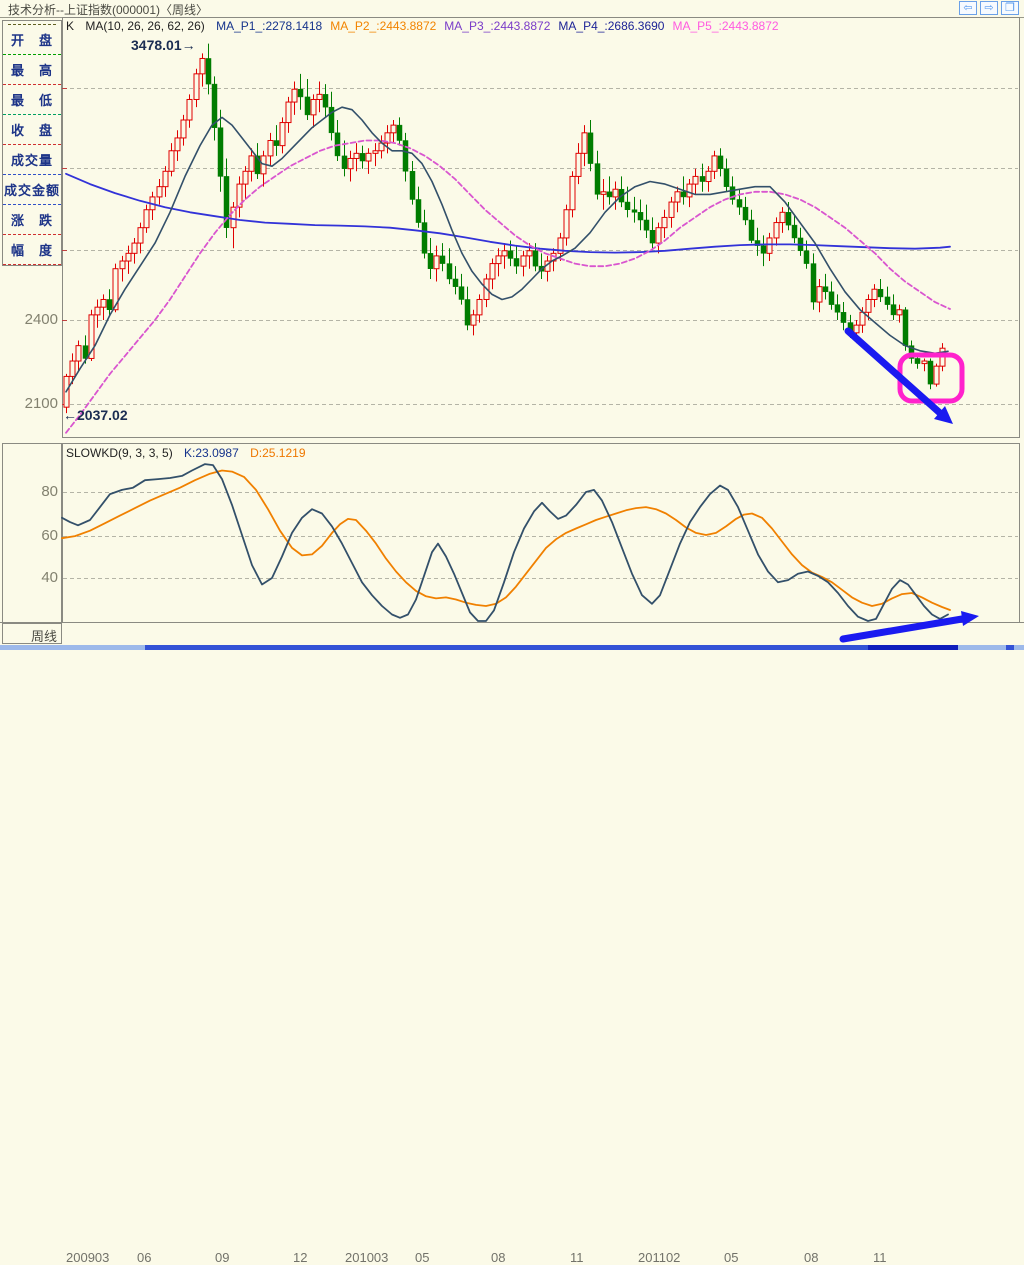 This screenshot has height=1265, width=1024. I want to click on high-annotation: 3478.01→, so click(163, 45).